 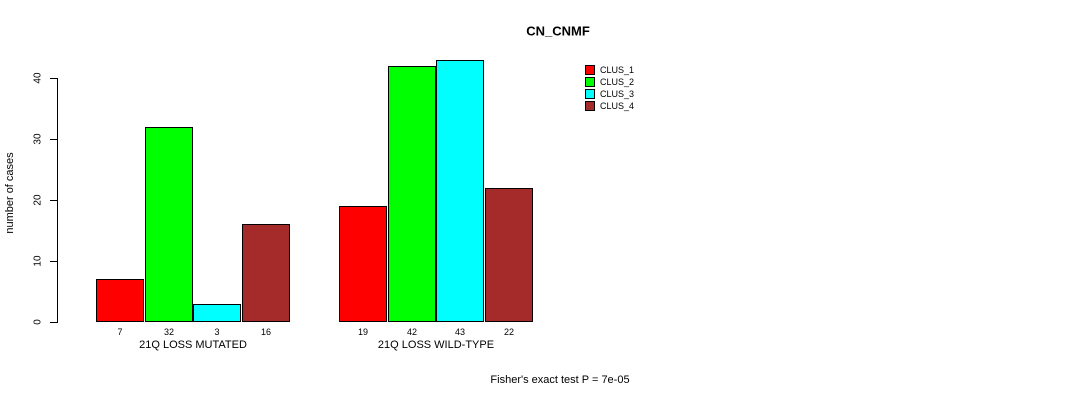 What do you see at coordinates (38, 261) in the screenshot?
I see `y-tick-label: 10` at bounding box center [38, 261].